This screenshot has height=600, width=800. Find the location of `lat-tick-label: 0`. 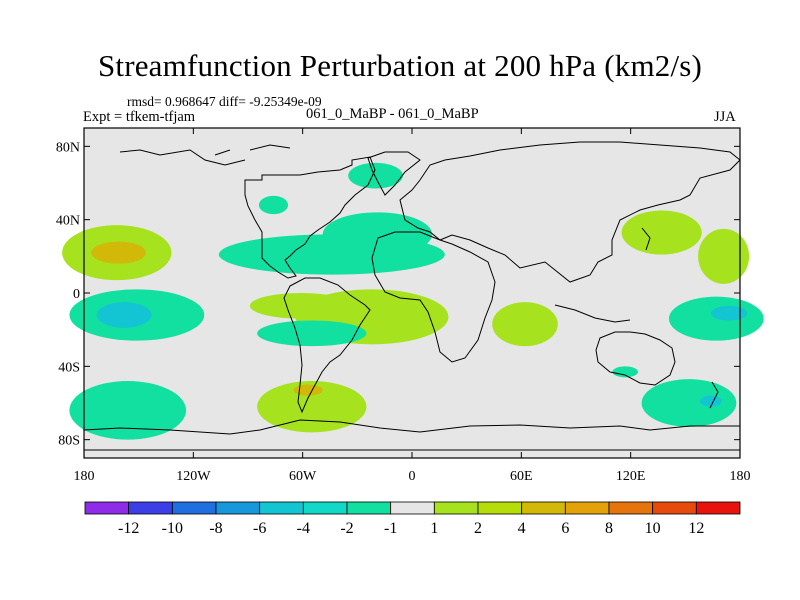

lat-tick-label: 0 is located at coordinates (76, 294).